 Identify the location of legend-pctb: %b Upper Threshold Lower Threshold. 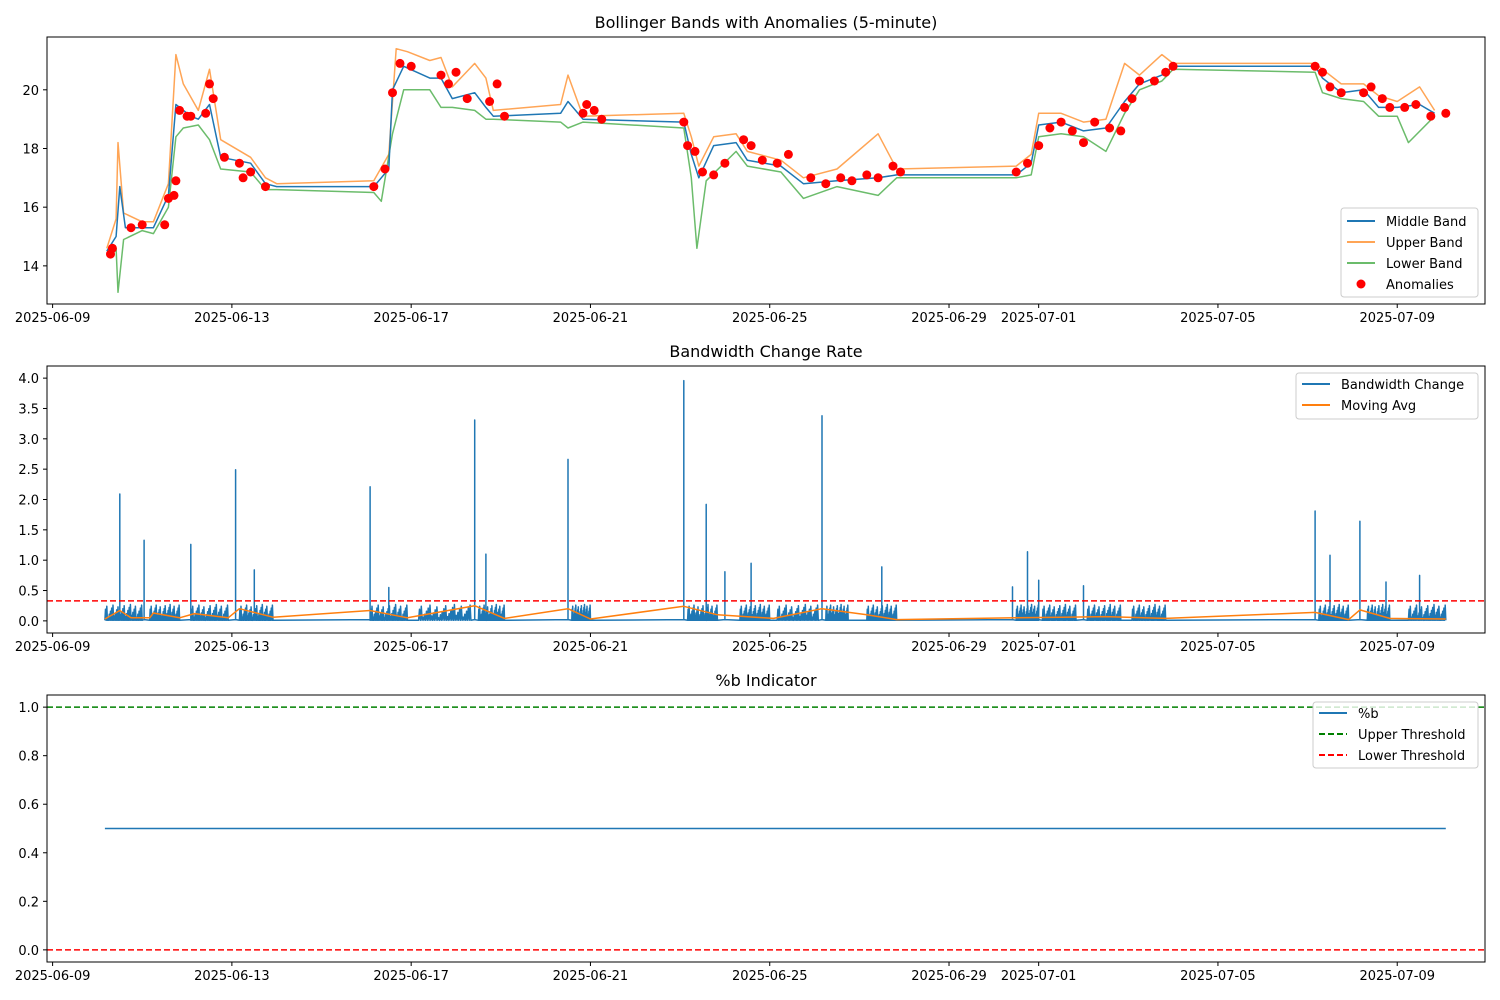
(1395, 735).